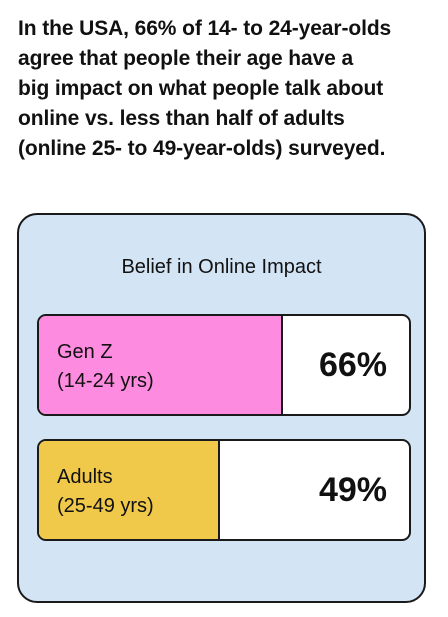 The image size is (448, 617). I want to click on bar-value-gen-z: 66%, so click(352, 364).